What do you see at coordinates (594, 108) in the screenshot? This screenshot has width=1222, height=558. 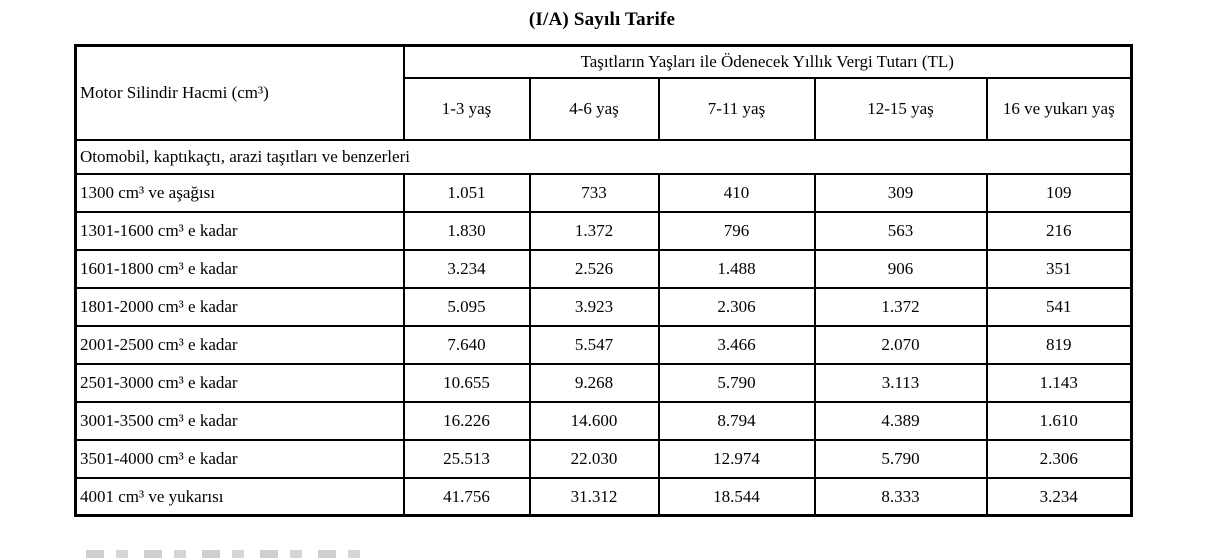 I see `column-header-age-4-6: 4-6 yaş` at bounding box center [594, 108].